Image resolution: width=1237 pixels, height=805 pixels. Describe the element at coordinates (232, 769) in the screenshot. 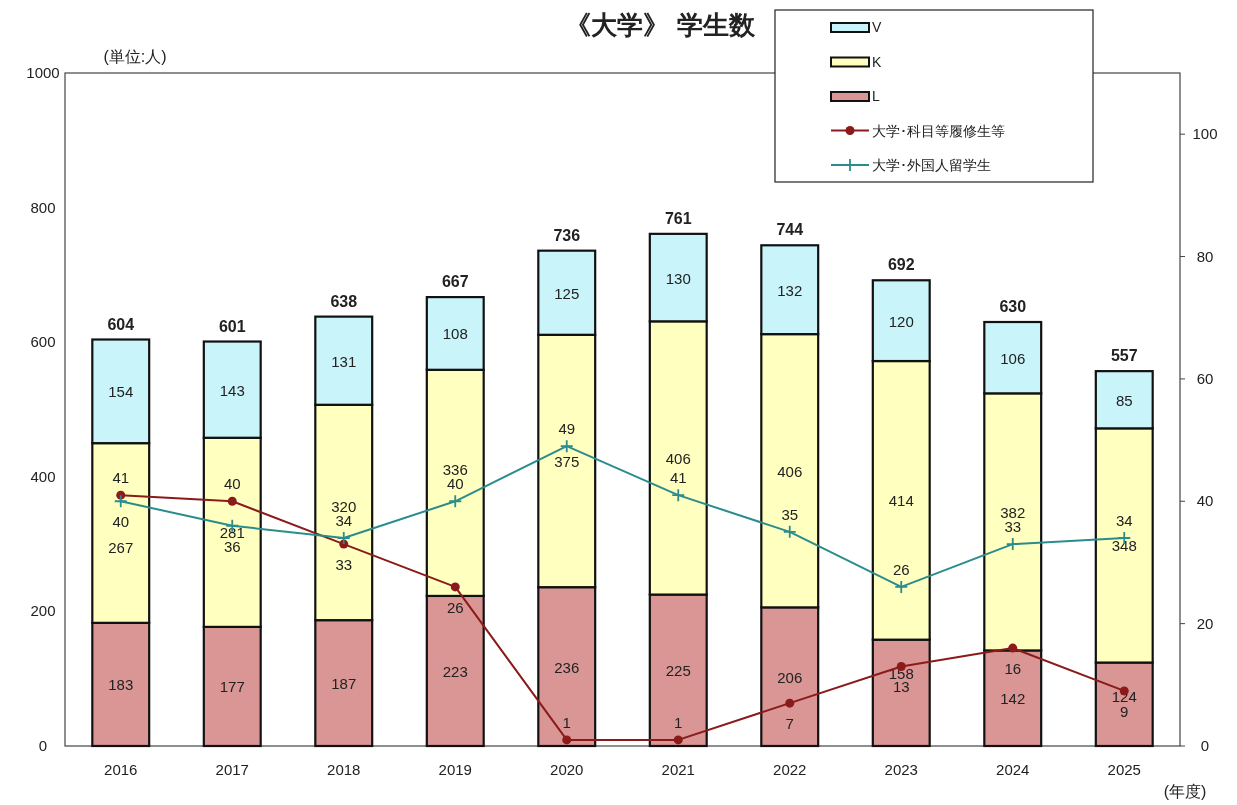

I see `x-tick-label: 2017` at that location.